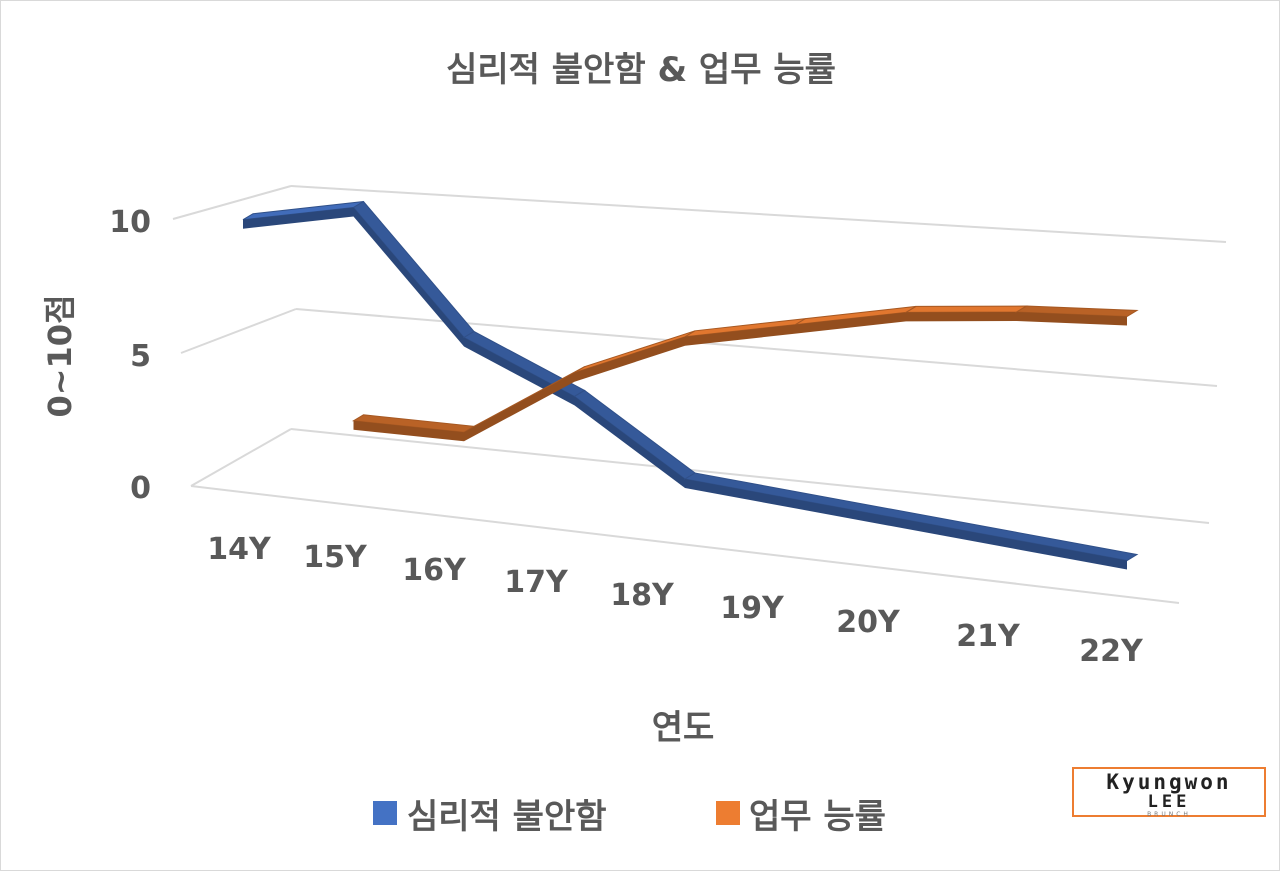 The width and height of the screenshot is (1280, 872). I want to click on brand-line-2: LEE, so click(1169, 802).